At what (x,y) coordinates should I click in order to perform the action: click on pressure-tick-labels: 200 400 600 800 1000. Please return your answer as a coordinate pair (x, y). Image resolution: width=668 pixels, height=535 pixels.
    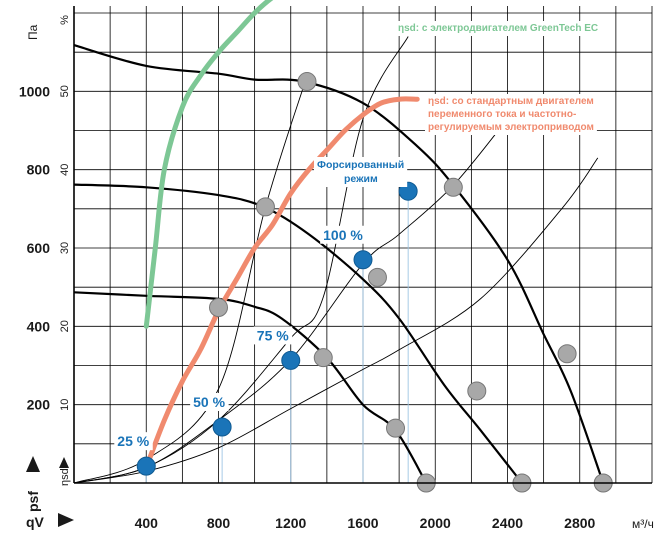
    Looking at the image, I should click on (34, 247).